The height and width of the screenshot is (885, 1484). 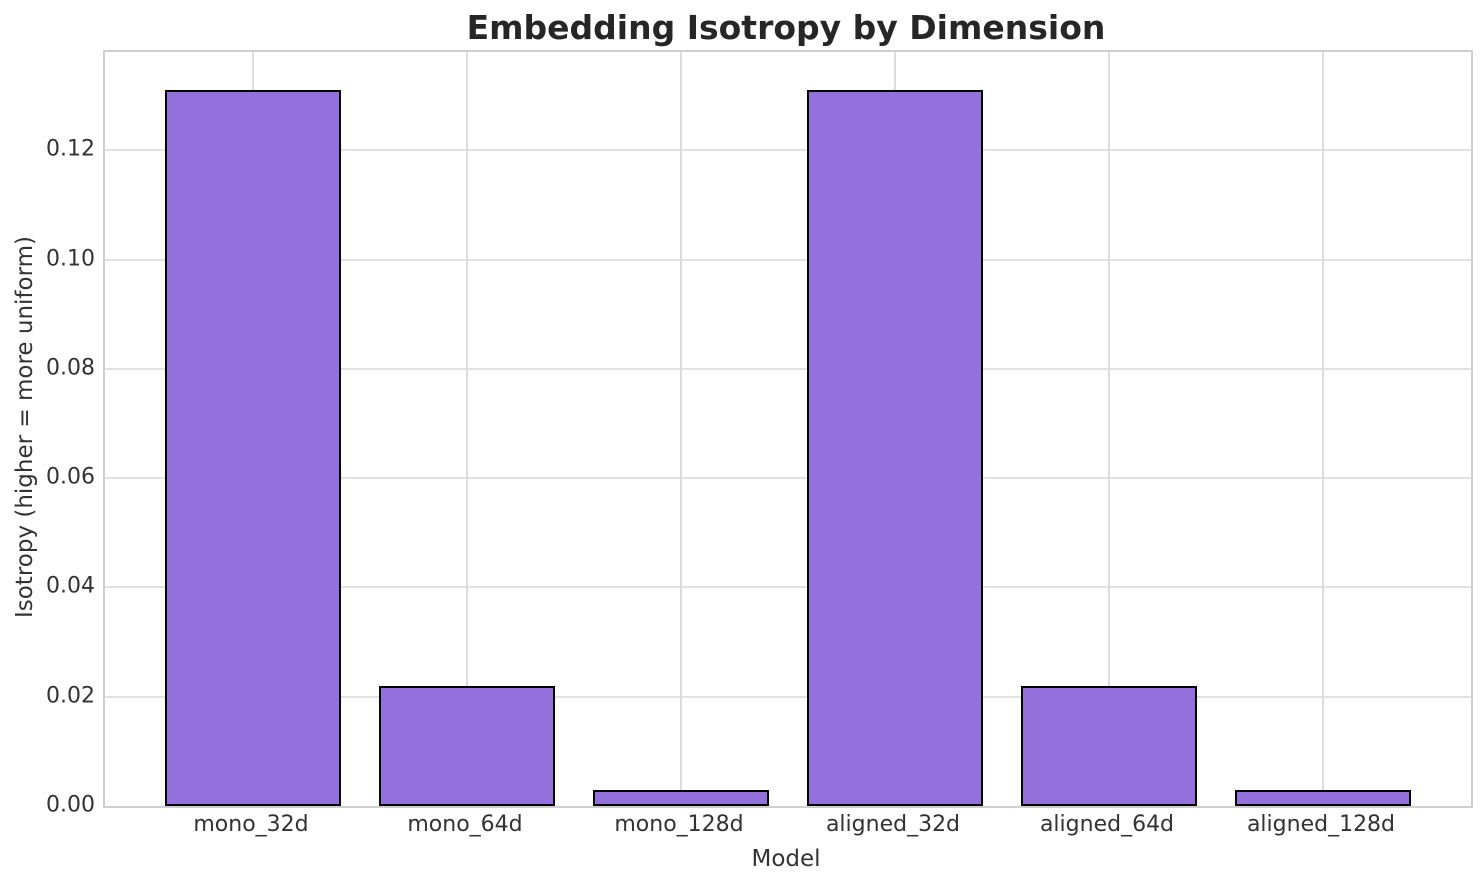 What do you see at coordinates (70, 368) in the screenshot?
I see `y-tick-label: 0.08` at bounding box center [70, 368].